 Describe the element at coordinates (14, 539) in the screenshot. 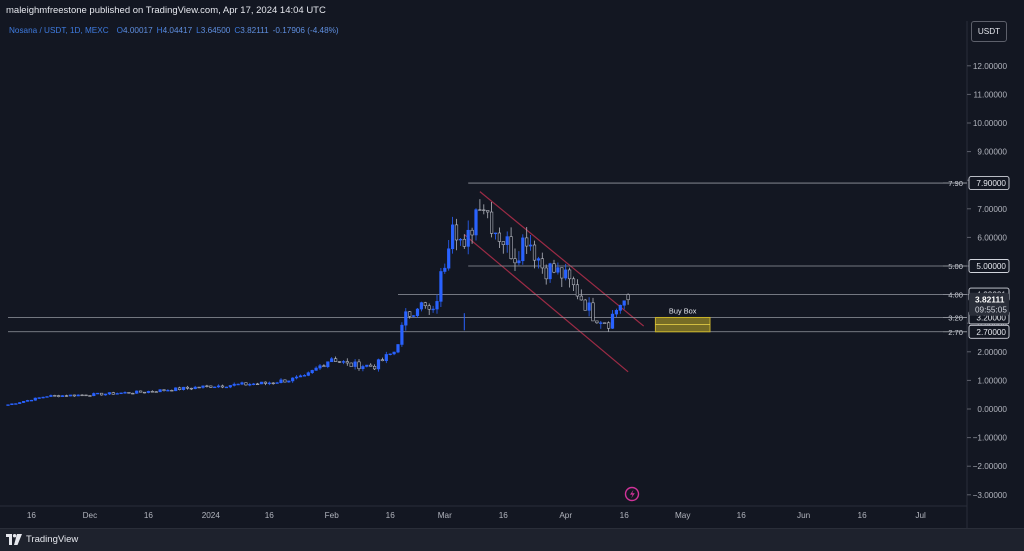

I see `tradingview-logo-icon` at that location.